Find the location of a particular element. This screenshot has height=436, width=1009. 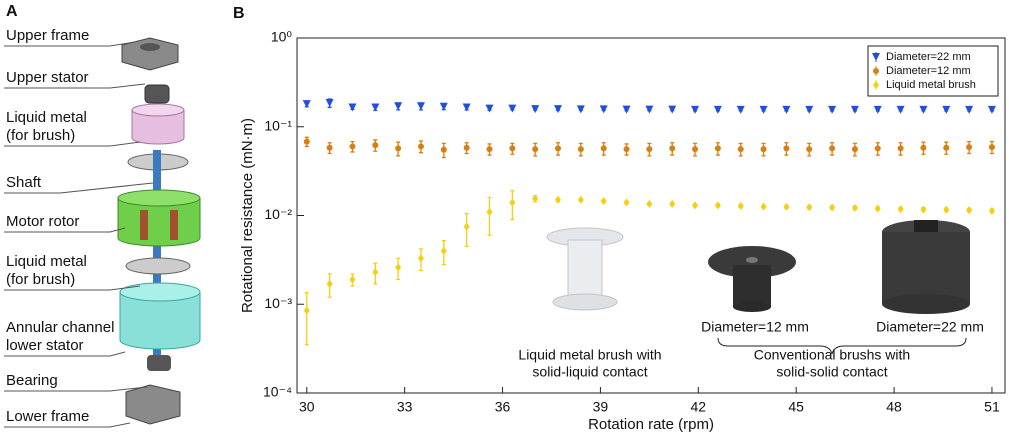

error-bar is located at coordinates (489, 216).